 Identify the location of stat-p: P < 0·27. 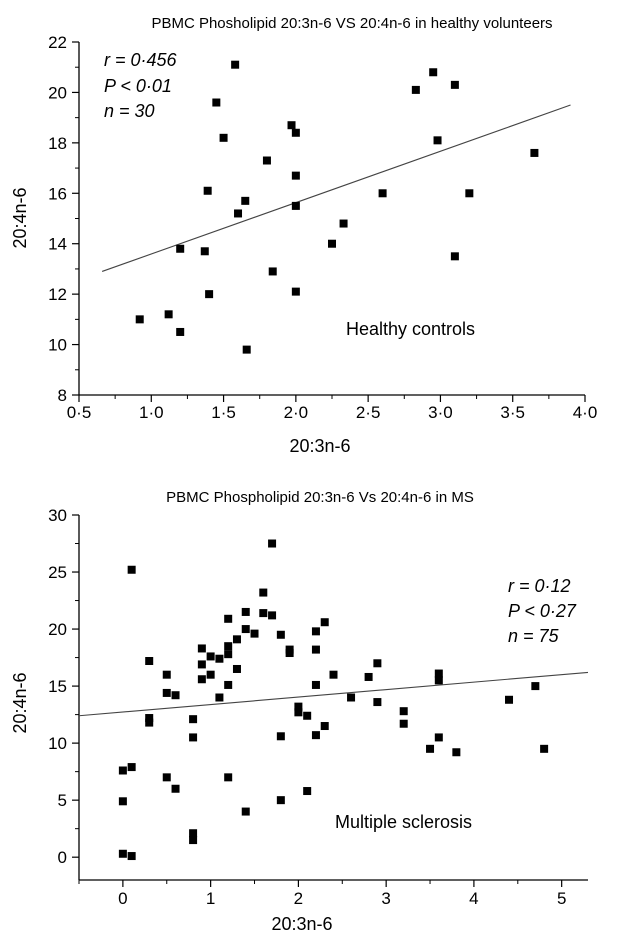
(542, 611).